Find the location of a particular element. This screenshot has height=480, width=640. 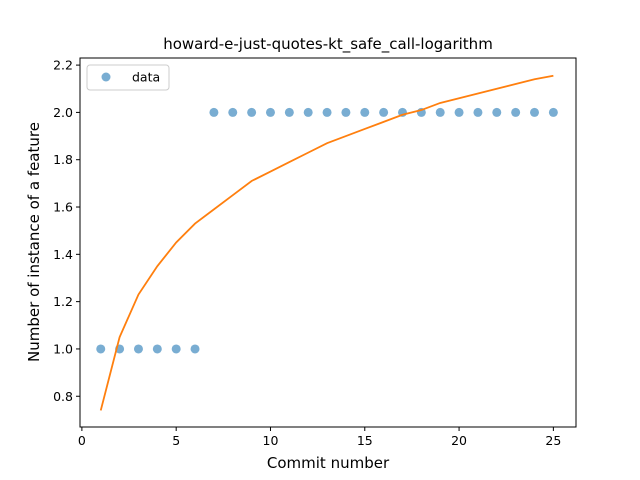

x-tick-label: 5 is located at coordinates (176, 440).